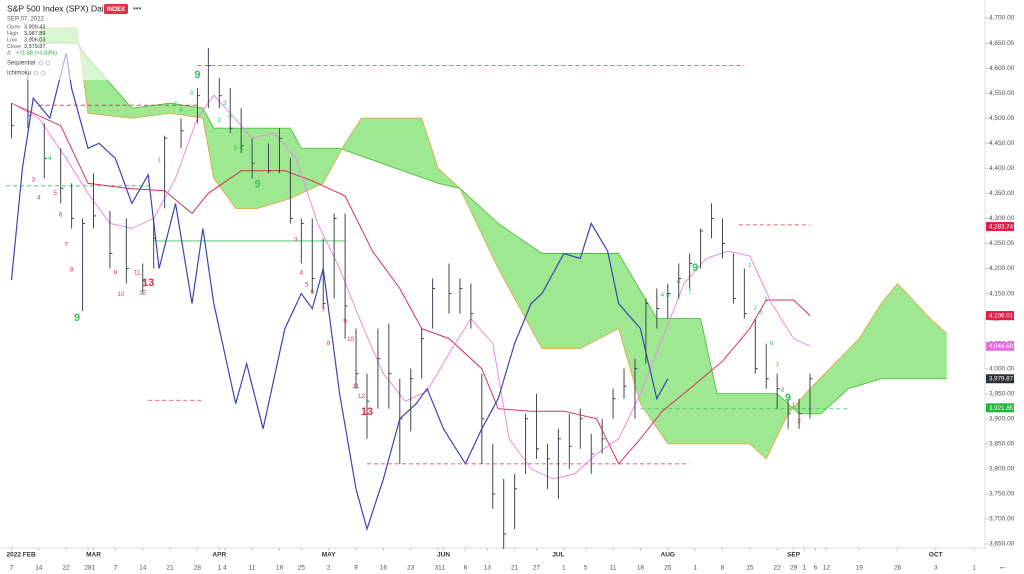 The width and height of the screenshot is (1024, 574). I want to click on y-tick-label: 4,300.00, so click(1002, 218).